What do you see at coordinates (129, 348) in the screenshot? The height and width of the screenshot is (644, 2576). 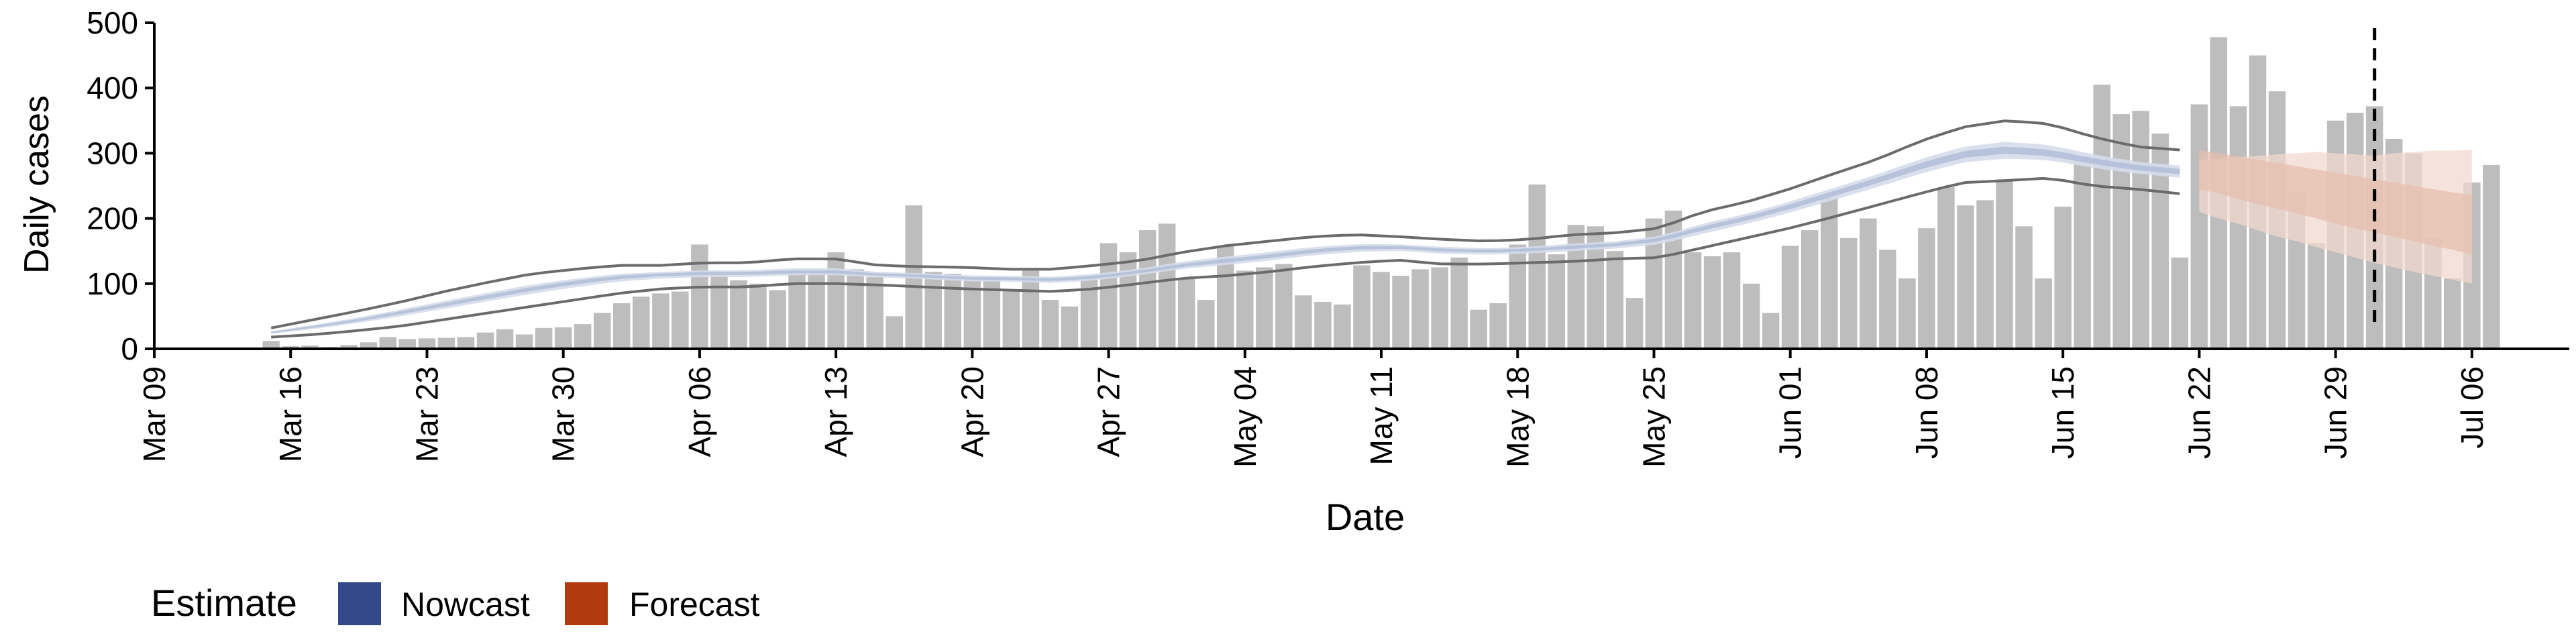 I see `y-tick-label: 0` at bounding box center [129, 348].